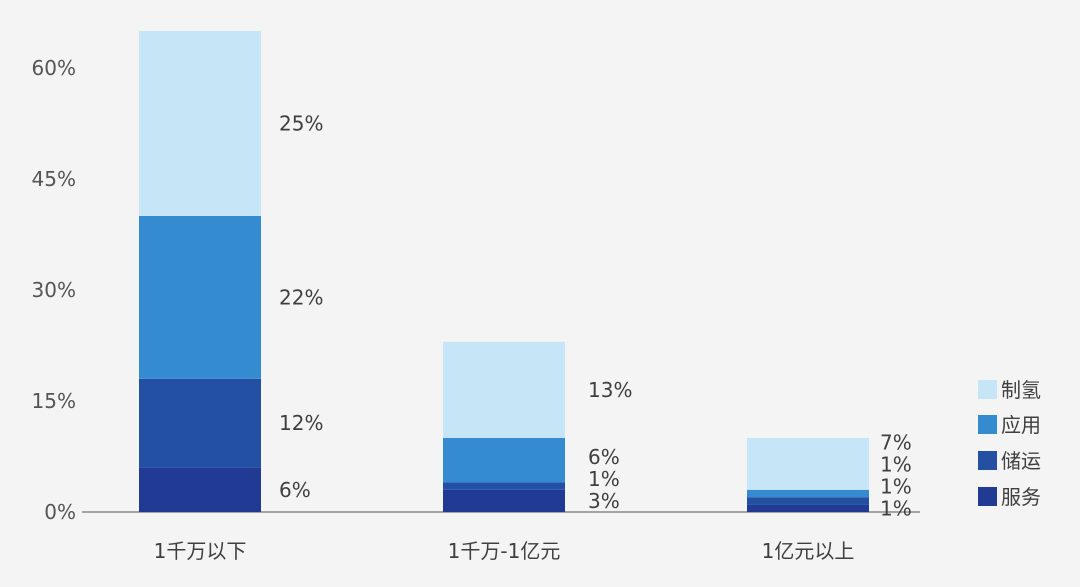 The width and height of the screenshot is (1080, 587). Describe the element at coordinates (896, 464) in the screenshot. I see `data-label-3-3: 1%` at that location.